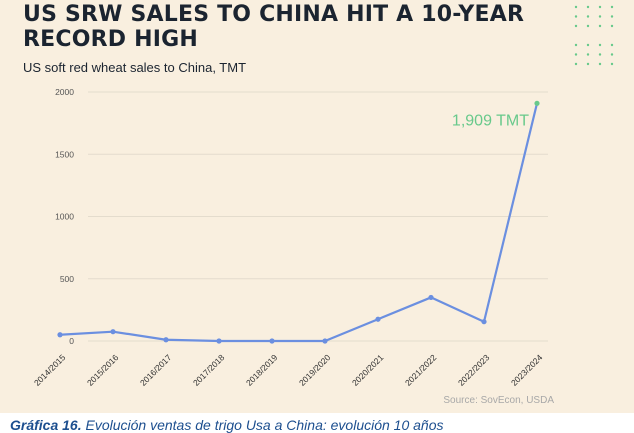  What do you see at coordinates (498, 400) in the screenshot?
I see `source-note: Source: SovEcon, USDA` at bounding box center [498, 400].